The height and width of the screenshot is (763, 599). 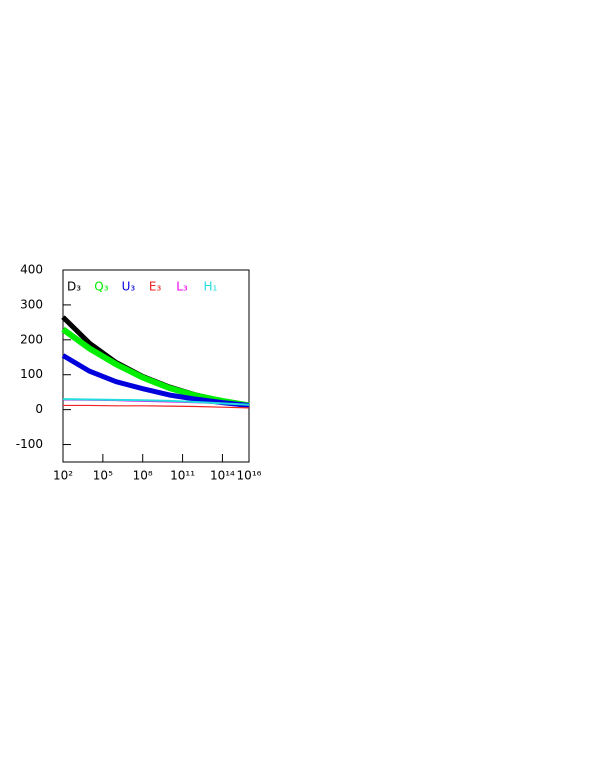 What do you see at coordinates (29, 444) in the screenshot?
I see `y-tick-label: -100` at bounding box center [29, 444].